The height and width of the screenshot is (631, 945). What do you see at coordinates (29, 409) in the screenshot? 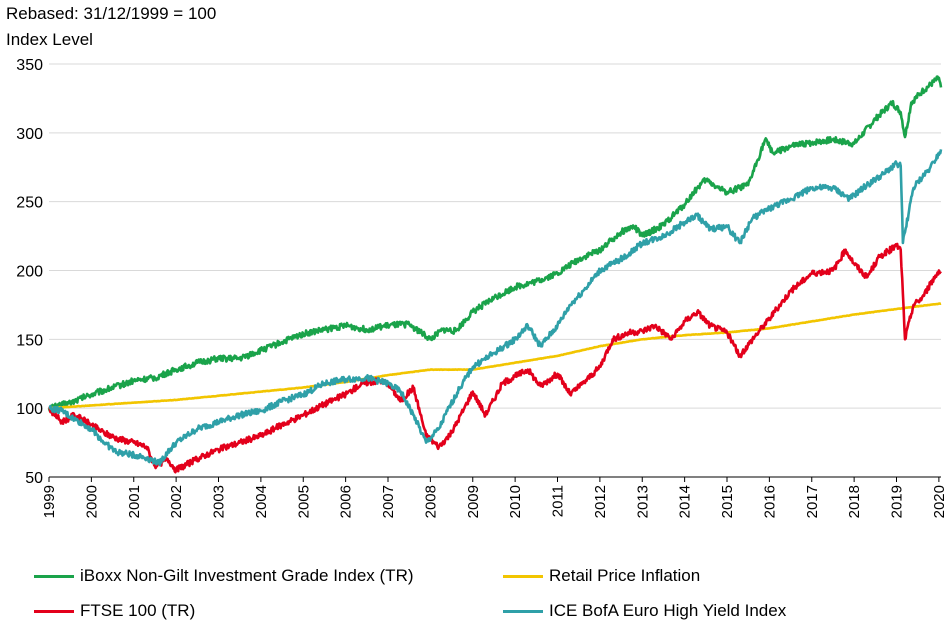
I see `y-tick-label: 100` at bounding box center [29, 409].